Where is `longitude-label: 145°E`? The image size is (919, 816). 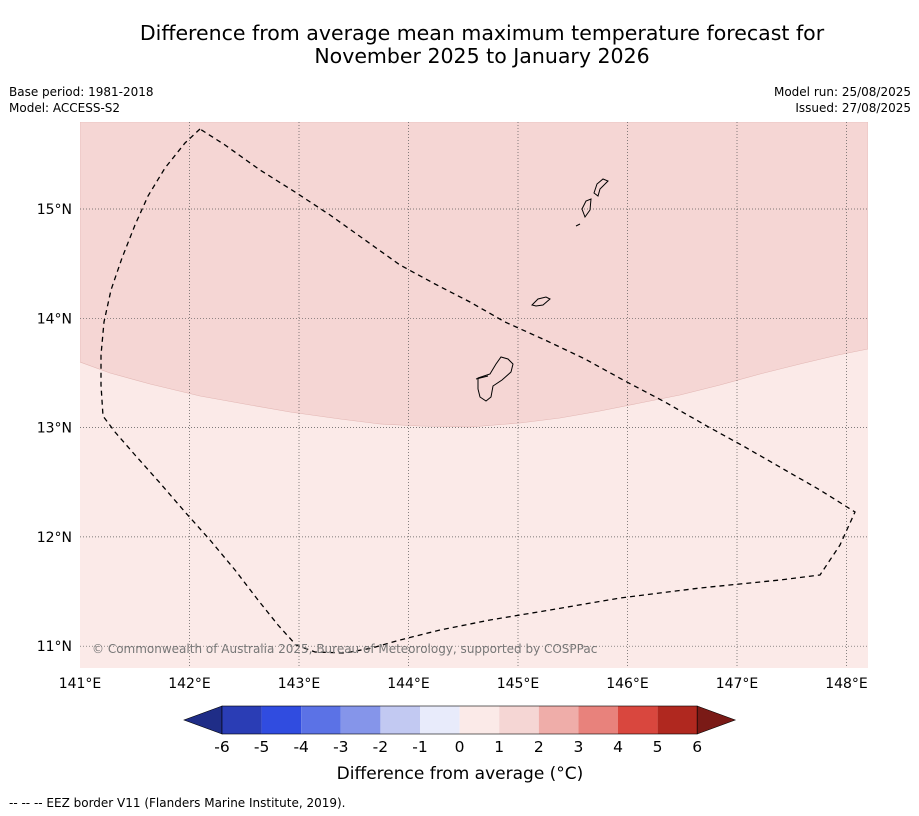
longitude-label: 145°E is located at coordinates (518, 684).